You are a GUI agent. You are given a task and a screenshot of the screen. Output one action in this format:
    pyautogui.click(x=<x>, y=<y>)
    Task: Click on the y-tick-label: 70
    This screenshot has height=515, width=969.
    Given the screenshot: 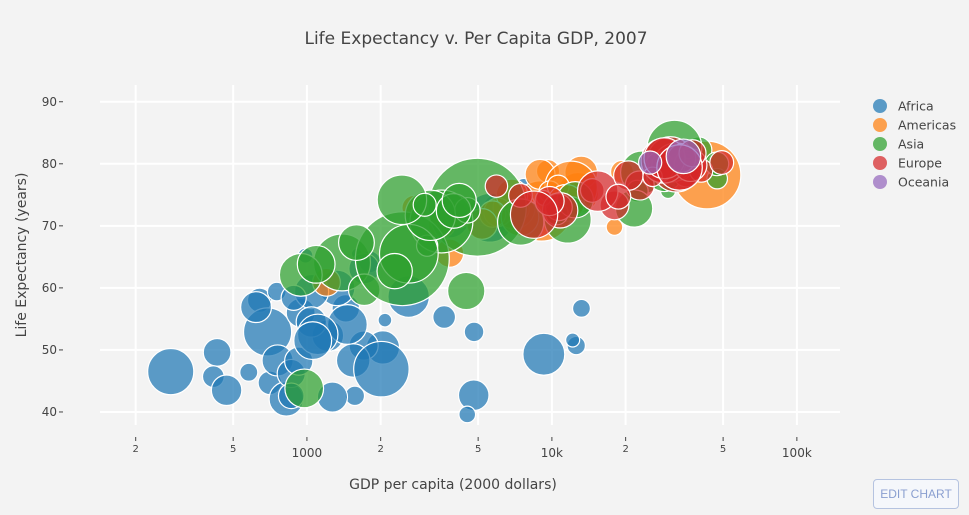 What is the action you would take?
    pyautogui.click(x=49, y=226)
    